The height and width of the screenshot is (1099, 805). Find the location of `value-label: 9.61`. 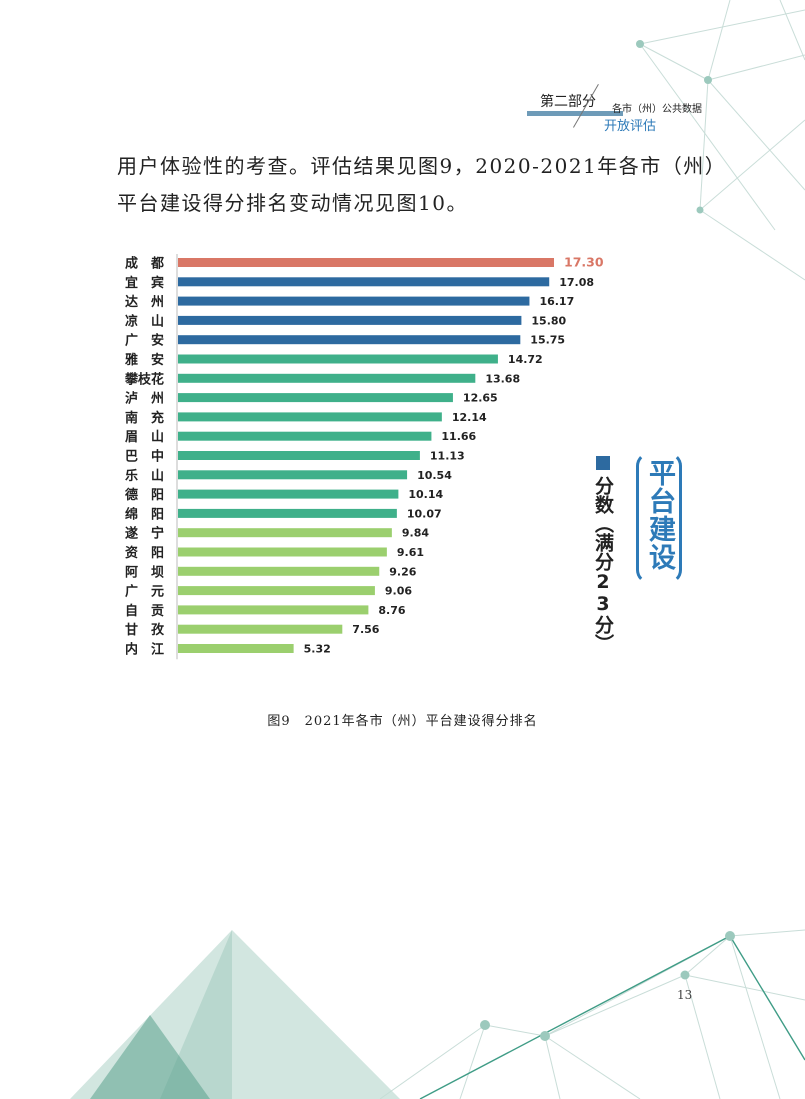

value-label: 9.61 is located at coordinates (410, 552).